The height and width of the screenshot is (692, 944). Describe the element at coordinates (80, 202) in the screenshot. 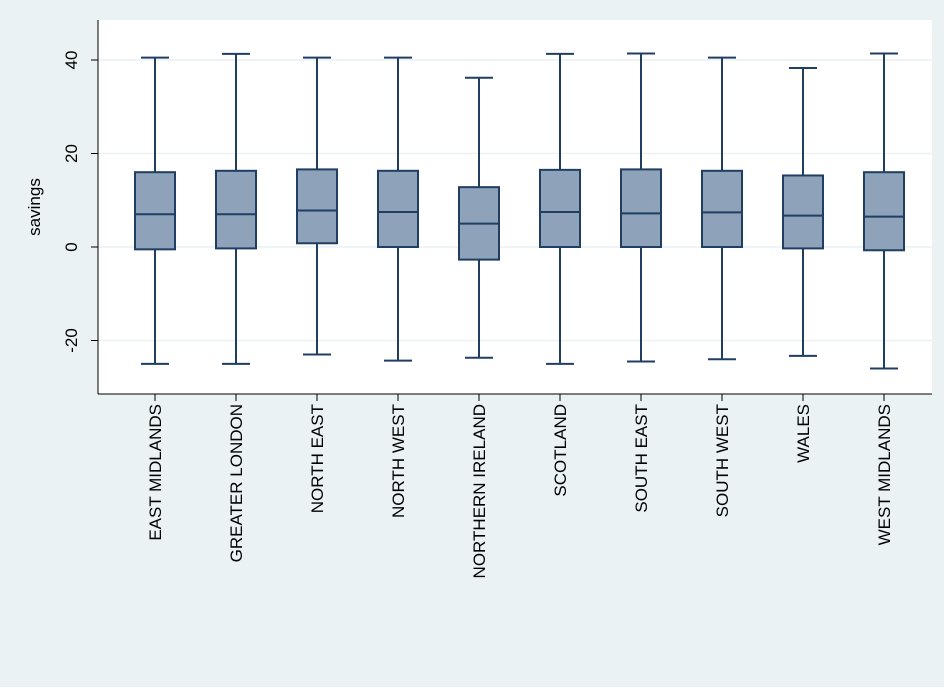

I see `y-axis-ticks: -20 0 20 40` at that location.